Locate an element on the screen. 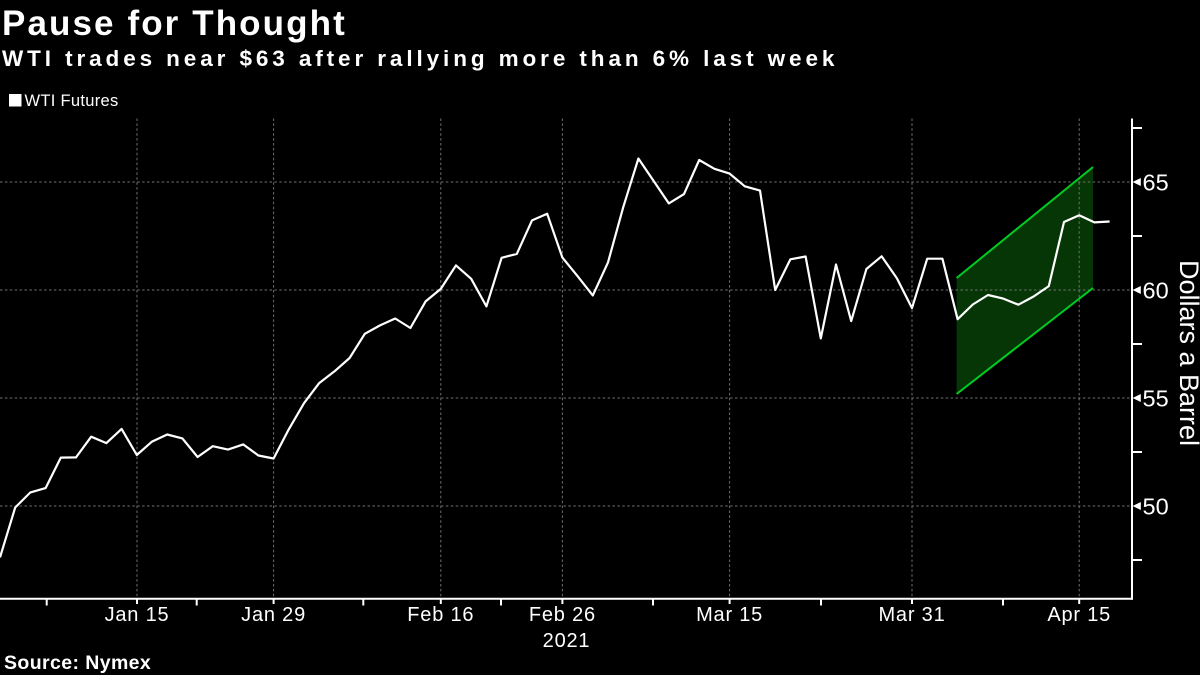 This screenshot has width=1200, height=675. svg-text: Feb 16 is located at coordinates (440, 615).